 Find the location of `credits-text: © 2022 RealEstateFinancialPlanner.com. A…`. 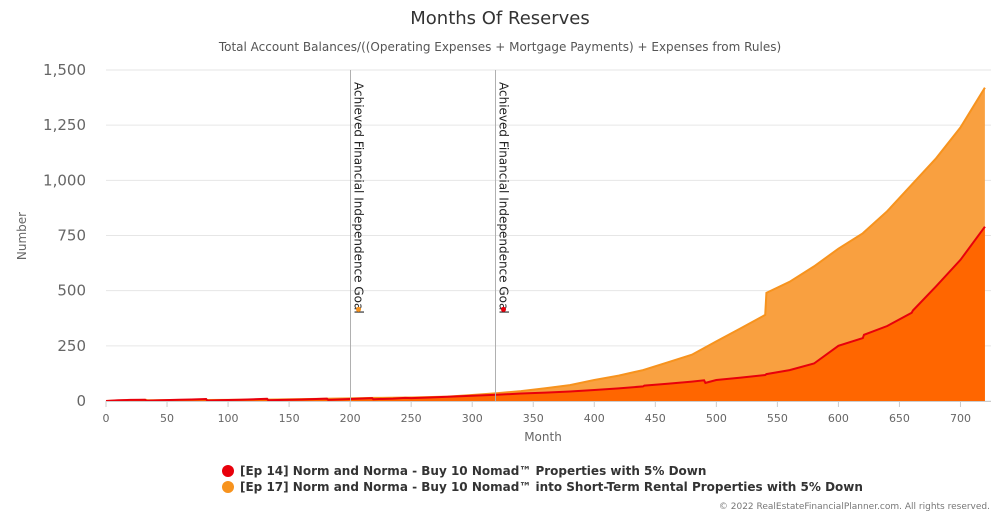

credits-text: © 2022 RealEstateFinancialPlanner.com. A… is located at coordinates (854, 507).